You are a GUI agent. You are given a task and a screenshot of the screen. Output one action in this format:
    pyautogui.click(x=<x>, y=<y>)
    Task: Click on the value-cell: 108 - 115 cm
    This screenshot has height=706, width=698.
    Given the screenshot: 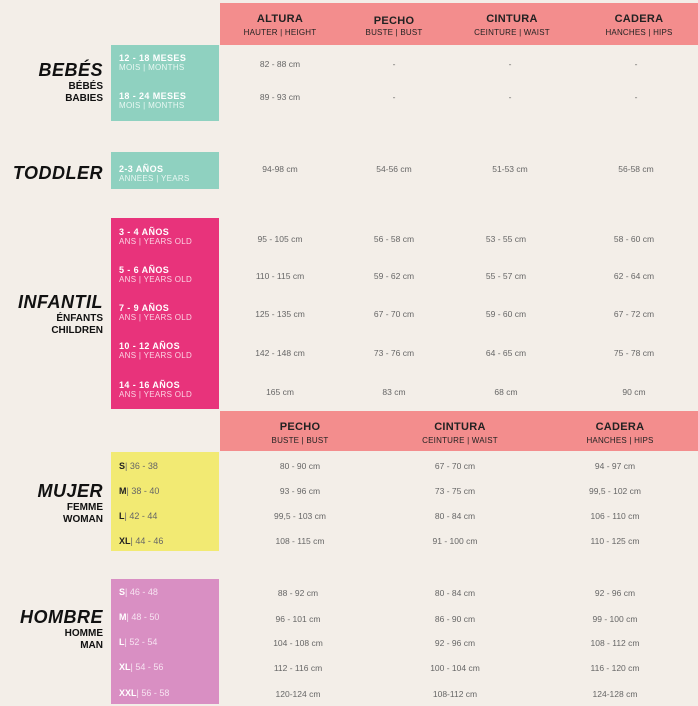 What is the action you would take?
    pyautogui.click(x=300, y=541)
    